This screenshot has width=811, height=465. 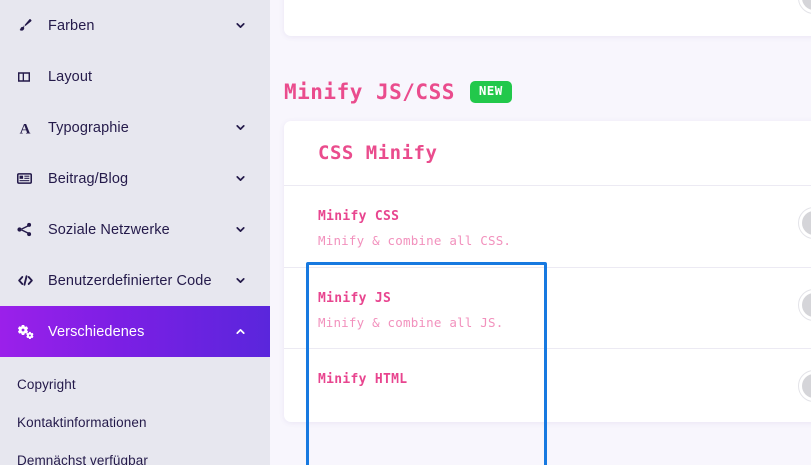 What do you see at coordinates (135, 361) in the screenshot?
I see `submenu-spacer` at bounding box center [135, 361].